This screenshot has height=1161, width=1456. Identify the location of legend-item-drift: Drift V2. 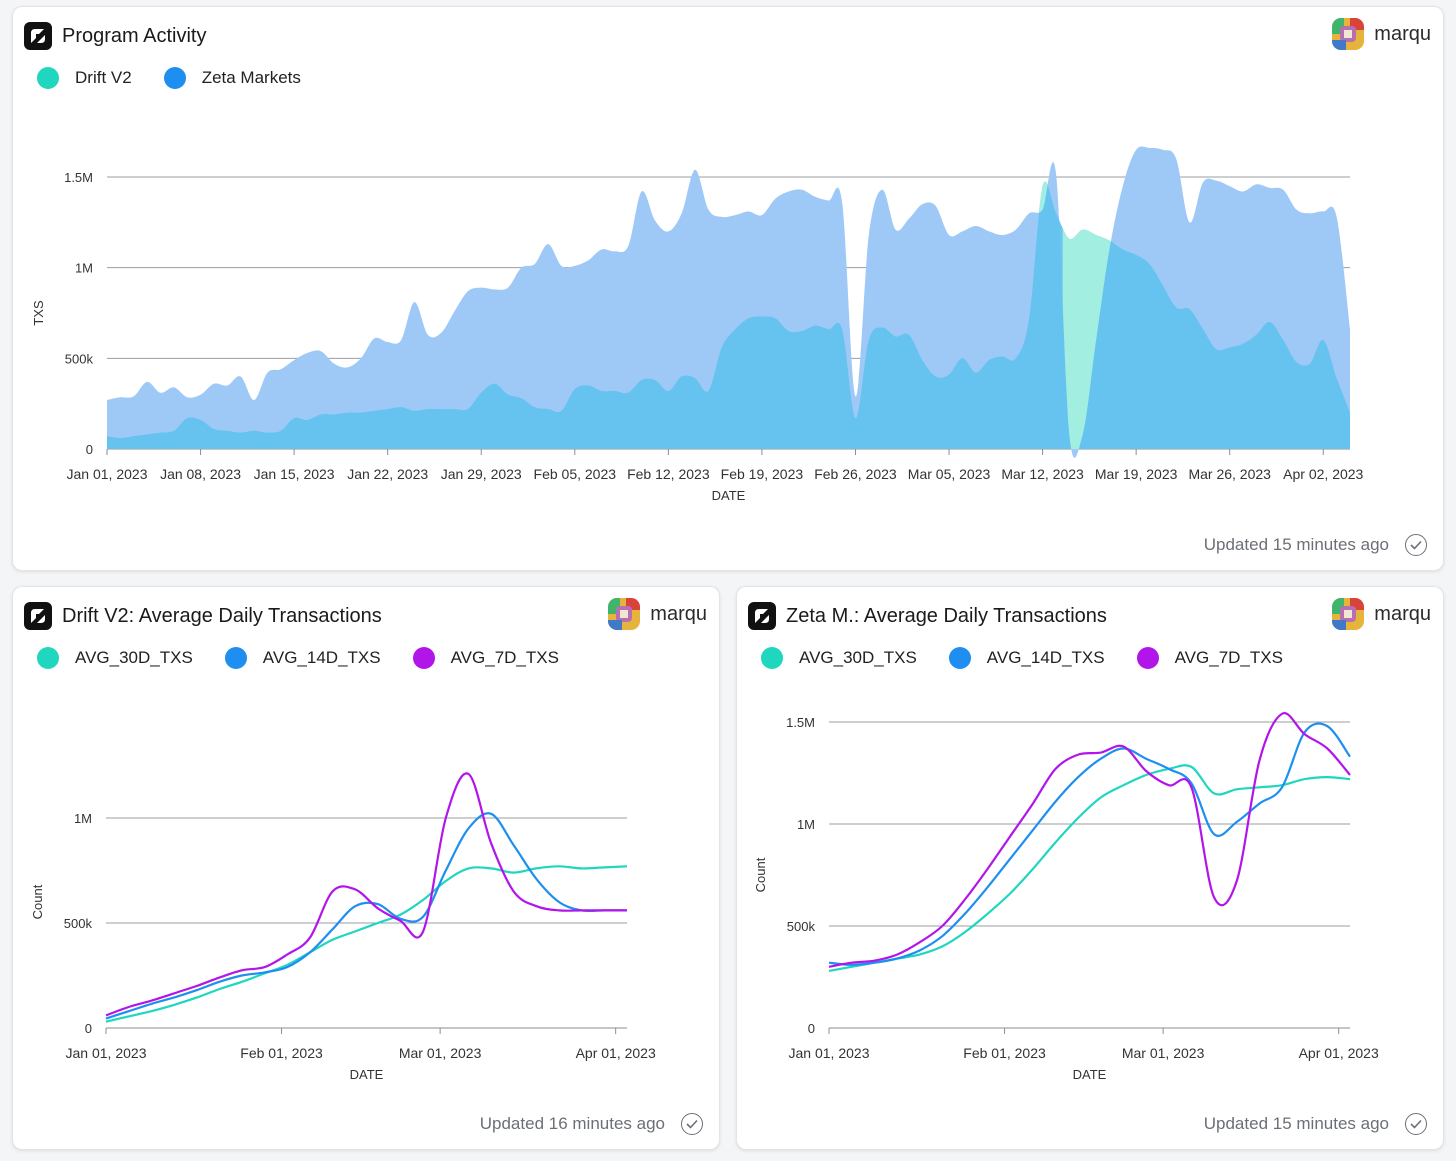
(84, 78).